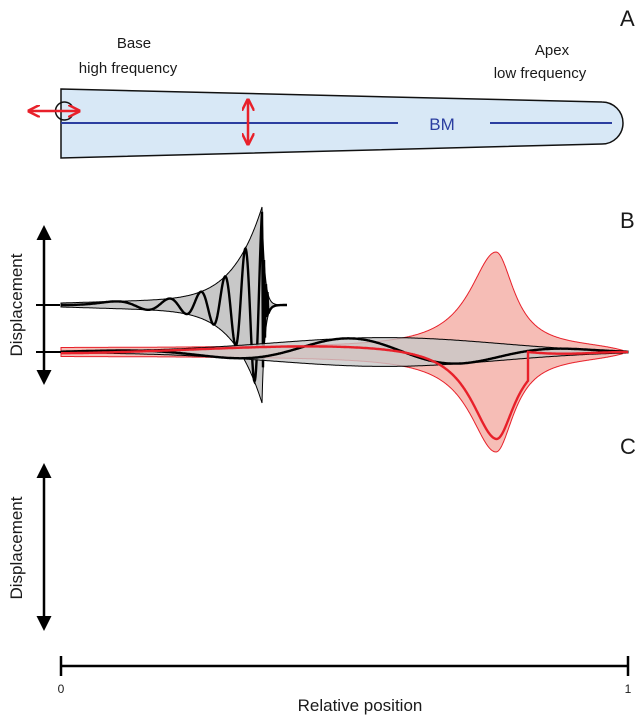  What do you see at coordinates (345, 685) in the screenshot?
I see `x-axis: 0 1 Relative position` at bounding box center [345, 685].